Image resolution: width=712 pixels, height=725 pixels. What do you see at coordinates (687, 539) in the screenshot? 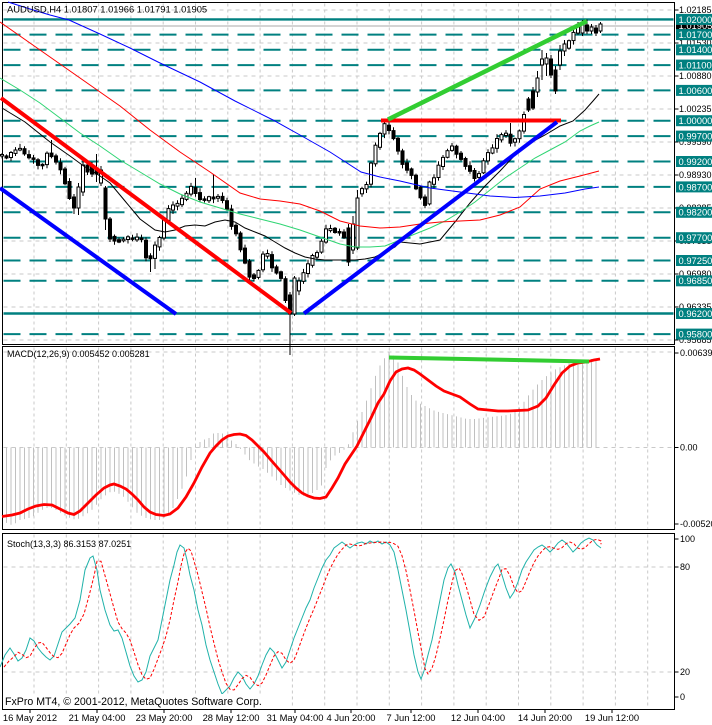
I see `svg-text: 100` at bounding box center [687, 539].